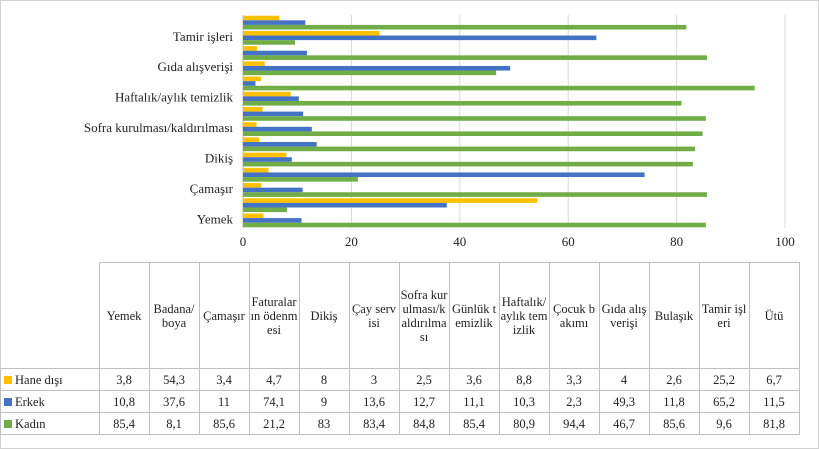 Image resolution: width=819 pixels, height=449 pixels. I want to click on value-cell: 83, so click(324, 423).